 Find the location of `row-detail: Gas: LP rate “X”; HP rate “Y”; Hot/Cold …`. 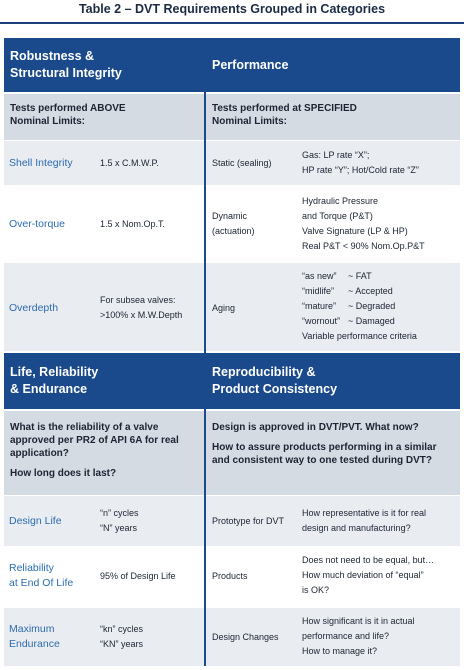

row-detail: Gas: LP rate “X”; HP rate “Y”; Hot/Cold … is located at coordinates (360, 162).